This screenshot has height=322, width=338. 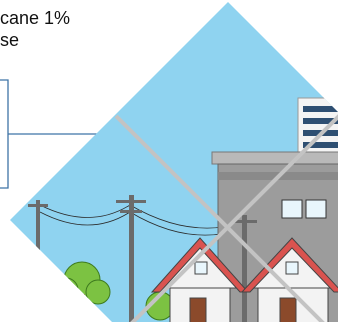 I want to click on caption-line: se, so click(x=9, y=40).